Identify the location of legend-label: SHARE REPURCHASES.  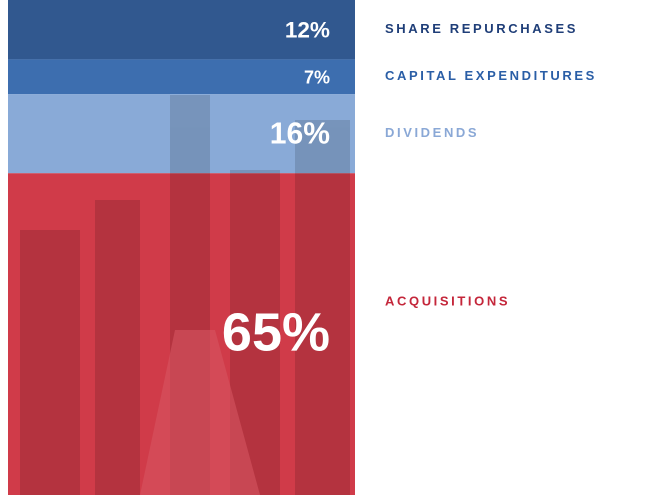
(481, 28).